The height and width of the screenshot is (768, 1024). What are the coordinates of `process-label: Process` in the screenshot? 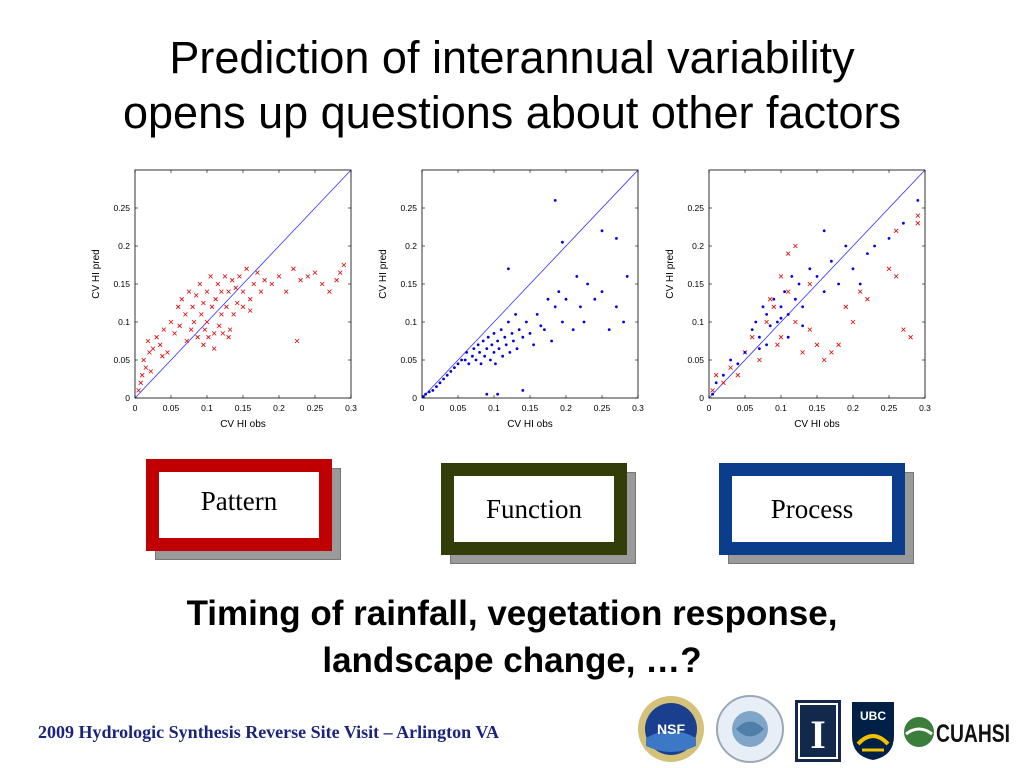 It's located at (812, 508).